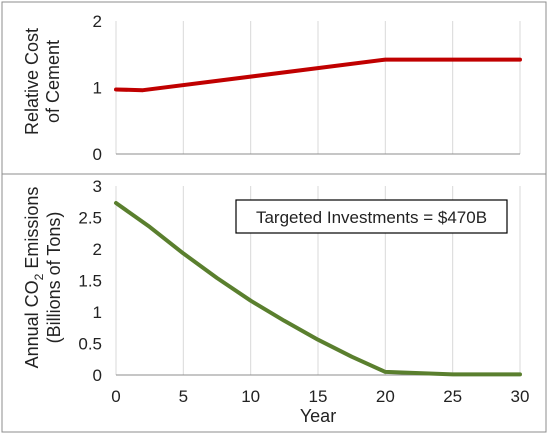 The image size is (550, 437). I want to click on annotation-text: Targeted Investments = $470B, so click(371, 217).